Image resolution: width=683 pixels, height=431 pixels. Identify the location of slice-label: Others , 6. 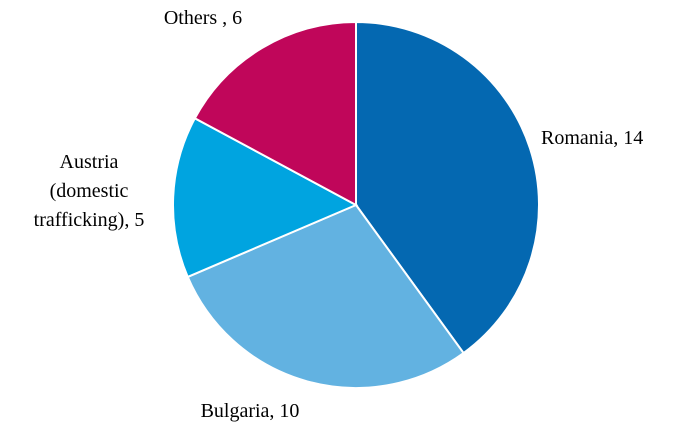
(203, 18).